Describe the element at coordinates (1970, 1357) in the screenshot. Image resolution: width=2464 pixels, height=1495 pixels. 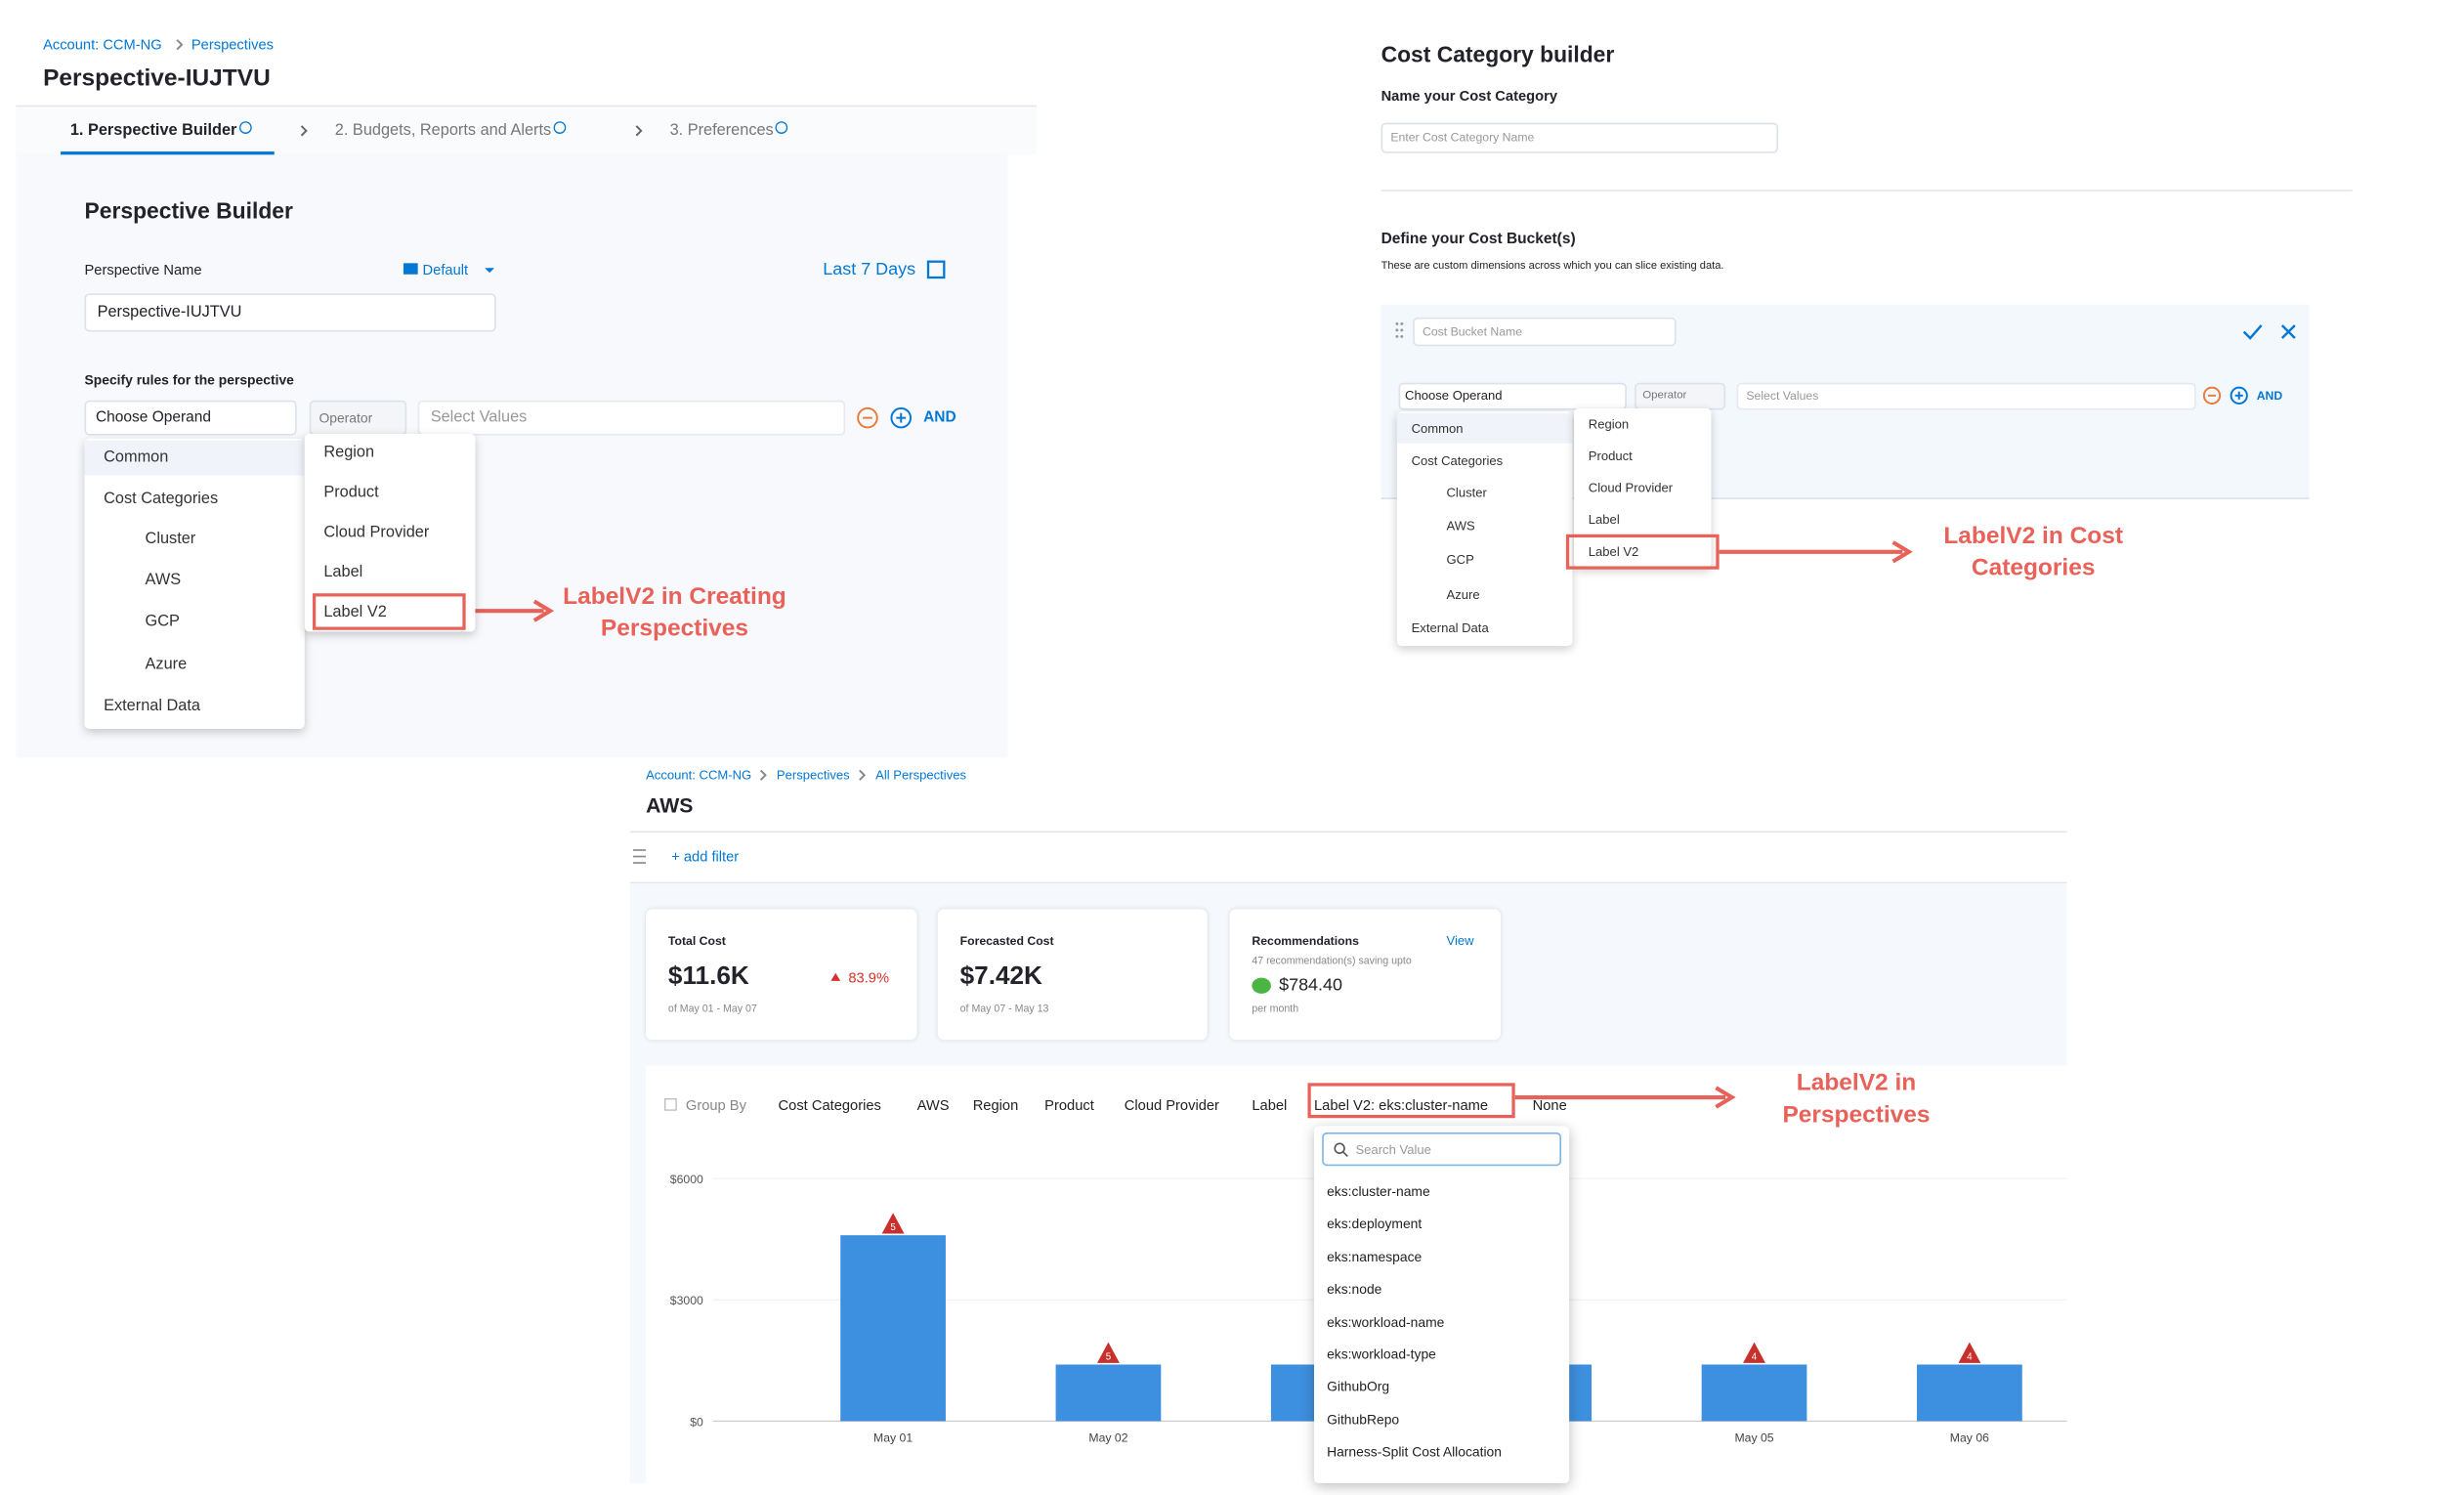
I see `anomaly-count: 4` at that location.